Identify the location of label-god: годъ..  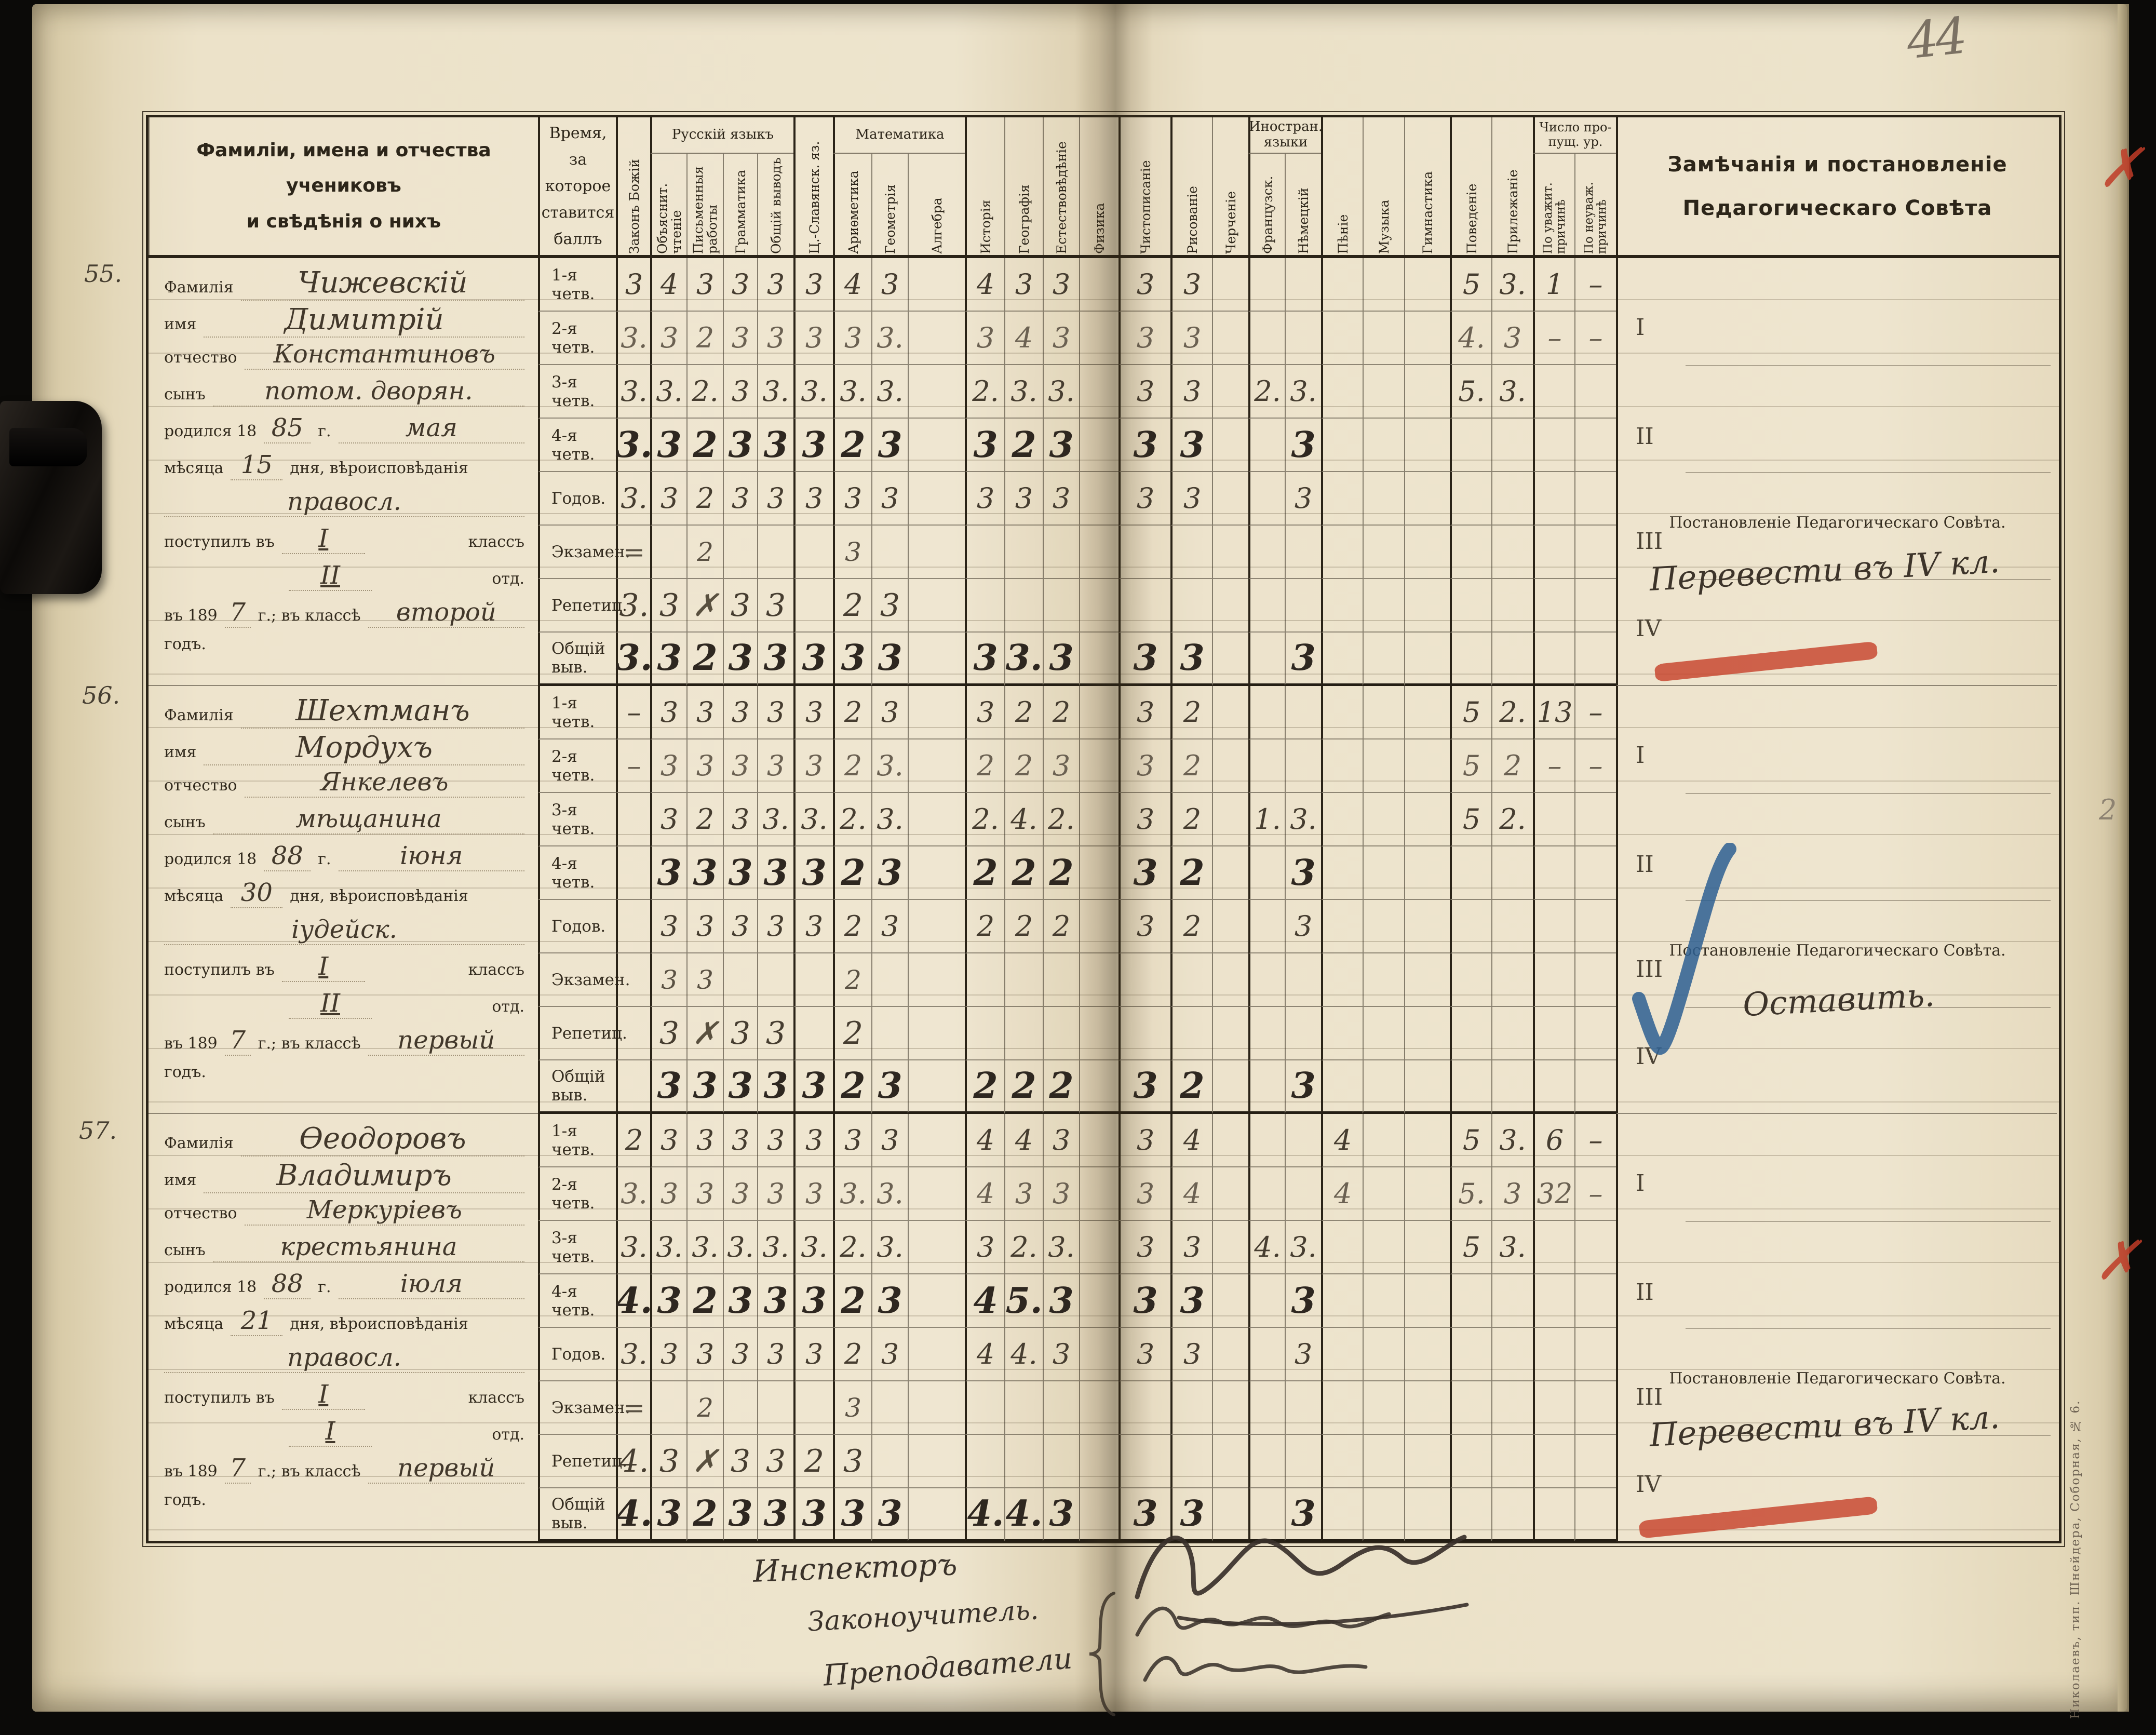
(185, 644).